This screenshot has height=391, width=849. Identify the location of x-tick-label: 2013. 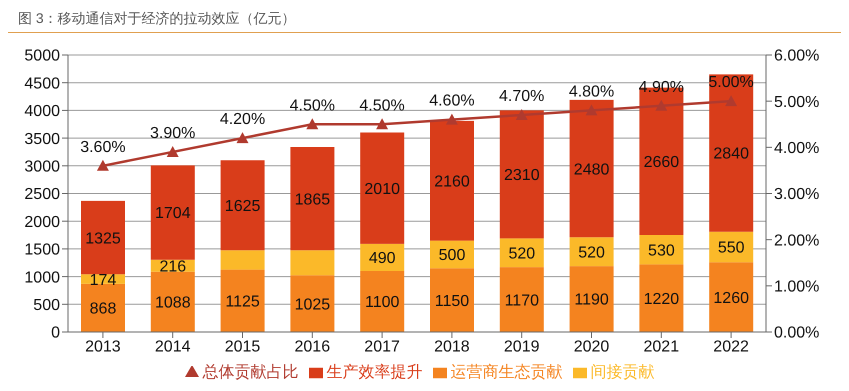
(103, 347).